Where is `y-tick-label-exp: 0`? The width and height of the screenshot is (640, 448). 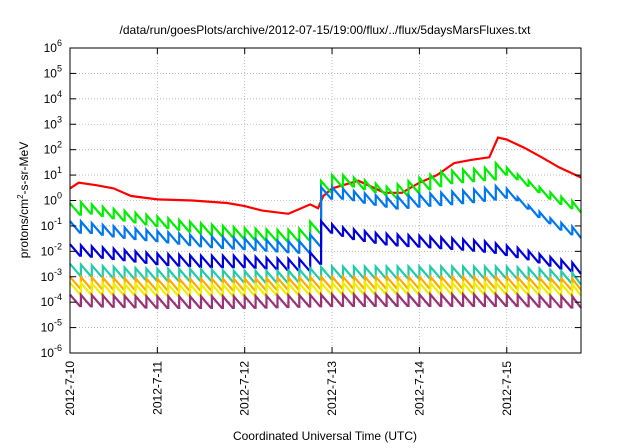 y-tick-label-exp: 0 is located at coordinates (59, 196).